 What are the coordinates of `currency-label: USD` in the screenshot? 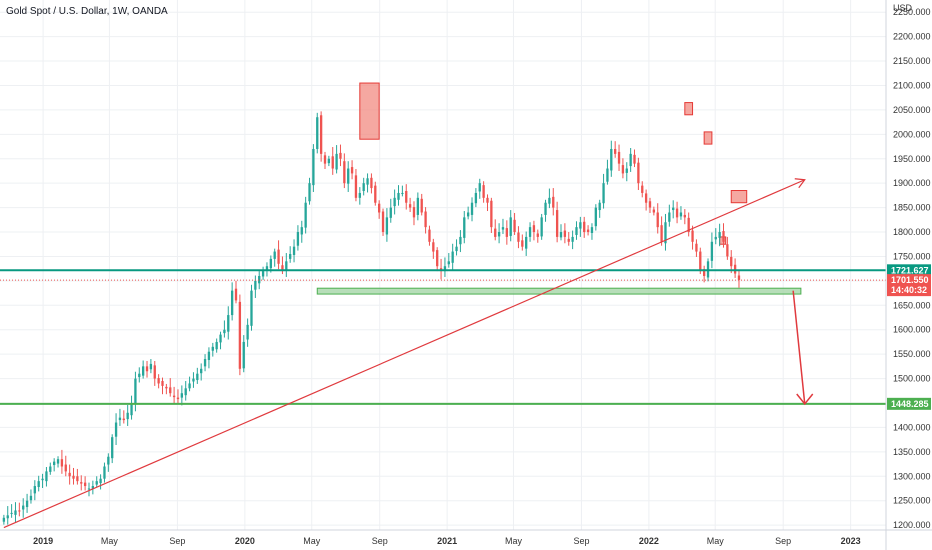 It's located at (903, 8).